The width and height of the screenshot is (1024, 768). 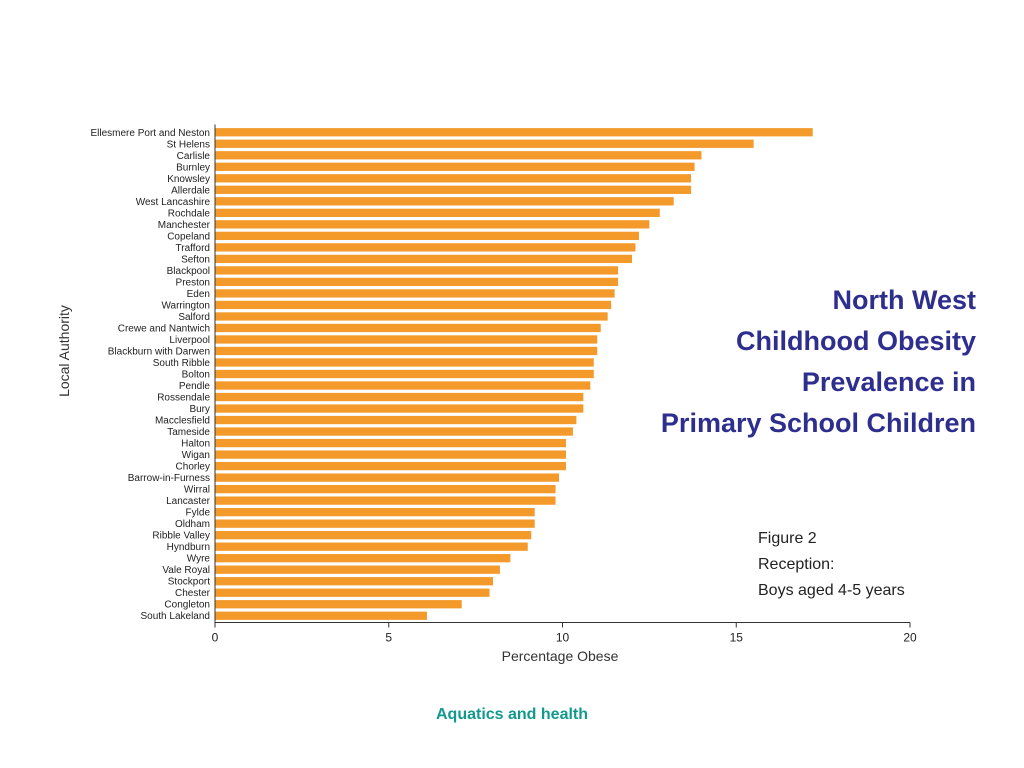 I want to click on category-label: Chorley, so click(x=193, y=467).